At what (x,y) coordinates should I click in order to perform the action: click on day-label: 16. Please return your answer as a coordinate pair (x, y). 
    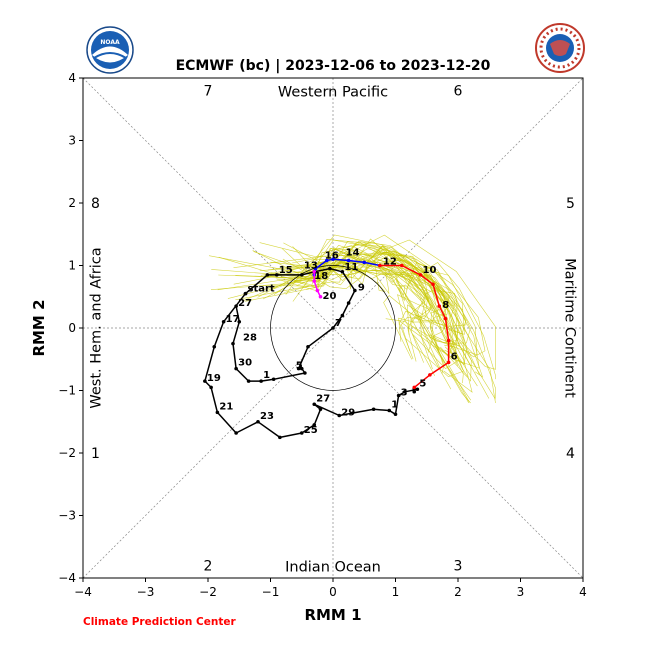
    Looking at the image, I should click on (332, 256).